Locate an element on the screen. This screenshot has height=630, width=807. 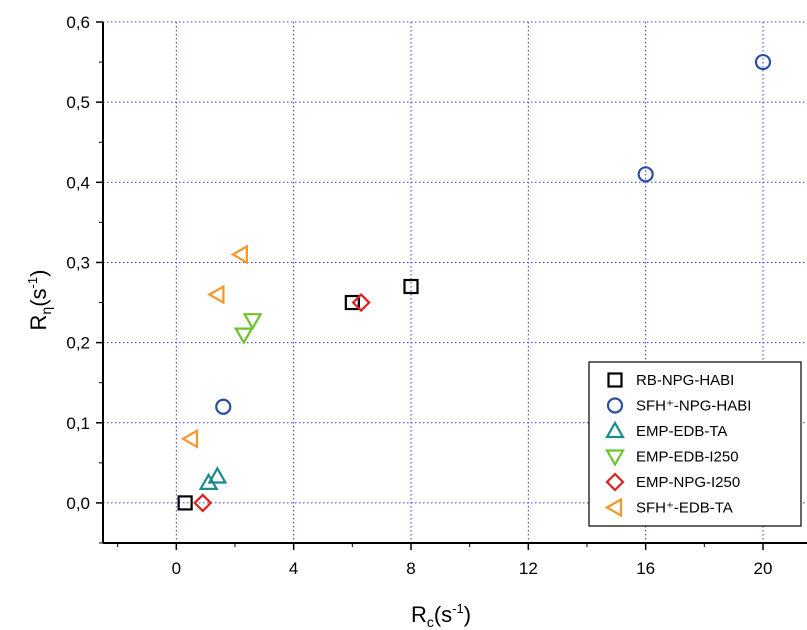
x-tick-label: 8 is located at coordinates (410, 568).